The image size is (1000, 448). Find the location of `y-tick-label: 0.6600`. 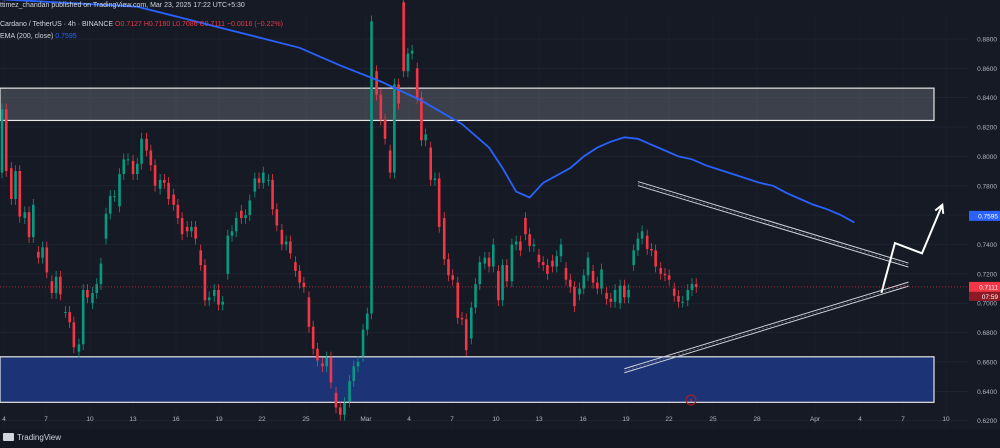

y-tick-label: 0.6600 is located at coordinates (987, 362).